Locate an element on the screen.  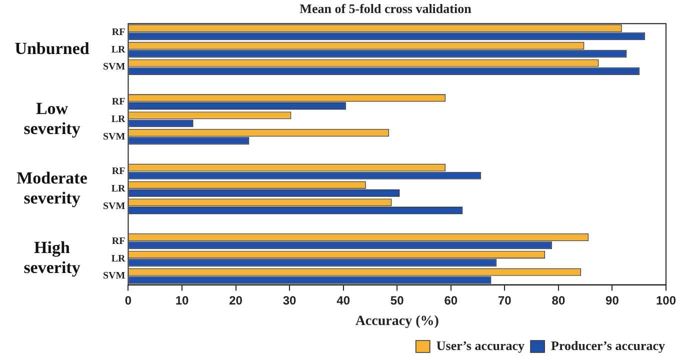
text: Moderate severity is located at coordinates (52, 188).